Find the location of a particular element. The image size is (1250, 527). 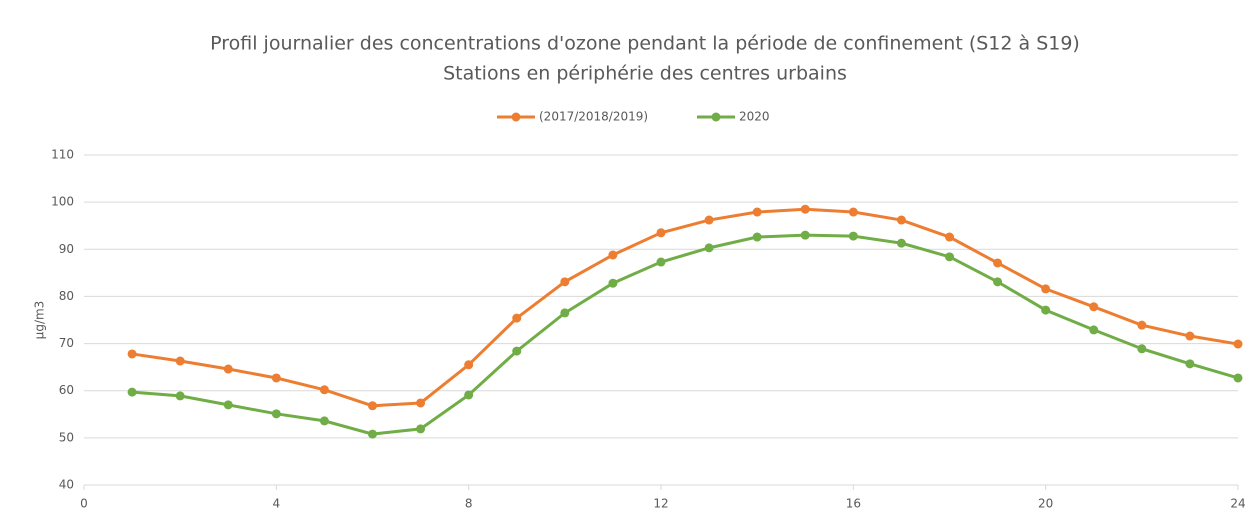

x-tick-label: 24 is located at coordinates (1237, 504).